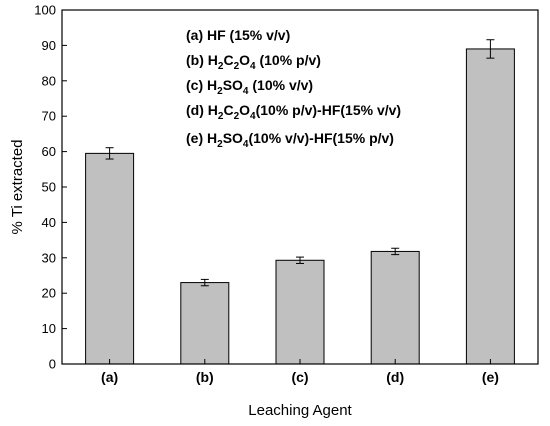  Describe the element at coordinates (253, 62) in the screenshot. I see `legend-entry-1: (b) H2C2O4 (10% p/v)` at that location.